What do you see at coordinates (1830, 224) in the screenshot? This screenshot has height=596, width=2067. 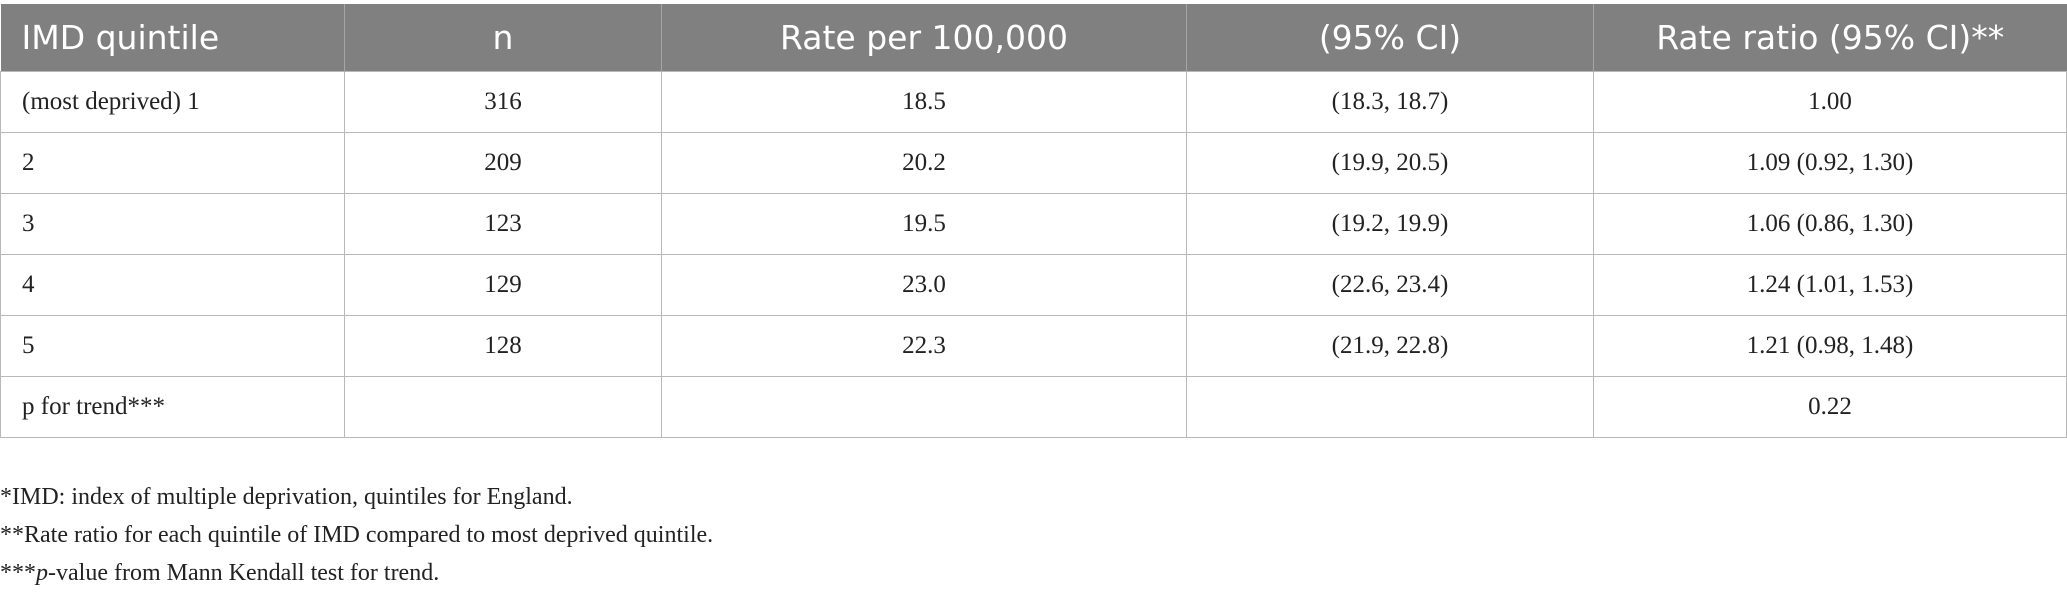 I see `cell-rate-ratio: 1.06 (0.86, 1.30)` at bounding box center [1830, 224].